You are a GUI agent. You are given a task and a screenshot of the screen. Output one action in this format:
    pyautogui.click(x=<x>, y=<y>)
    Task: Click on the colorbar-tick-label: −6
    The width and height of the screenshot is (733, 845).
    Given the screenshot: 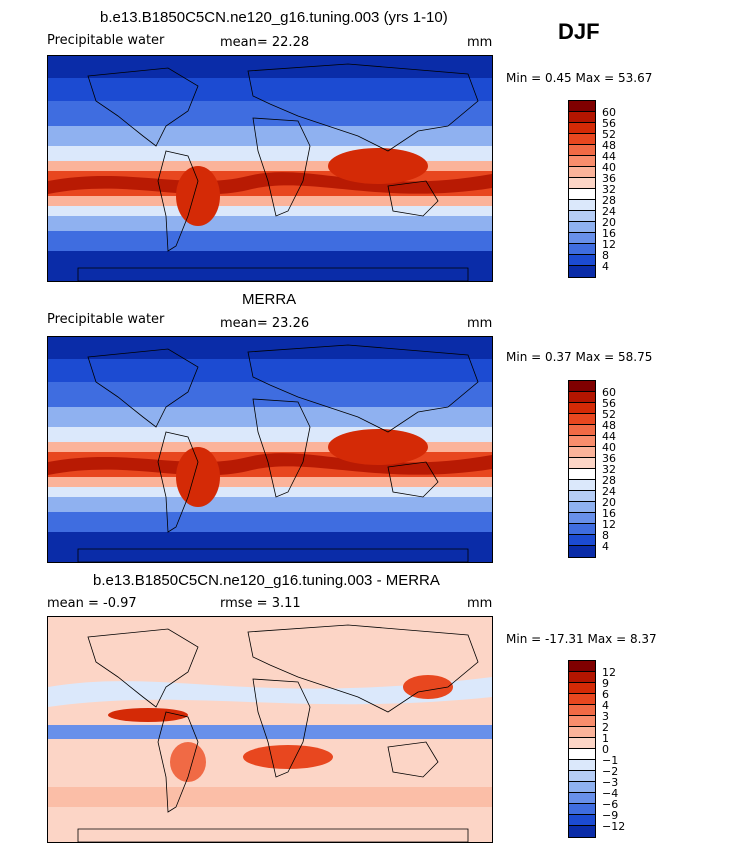 What is the action you would take?
    pyautogui.click(x=610, y=804)
    